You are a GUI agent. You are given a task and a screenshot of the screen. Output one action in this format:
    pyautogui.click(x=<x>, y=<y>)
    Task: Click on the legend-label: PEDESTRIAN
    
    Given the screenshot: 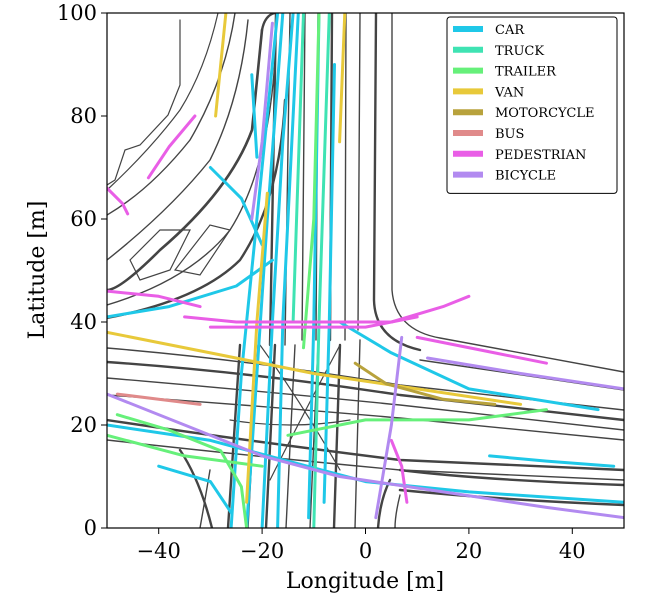 What is the action you would take?
    pyautogui.click(x=540, y=155)
    